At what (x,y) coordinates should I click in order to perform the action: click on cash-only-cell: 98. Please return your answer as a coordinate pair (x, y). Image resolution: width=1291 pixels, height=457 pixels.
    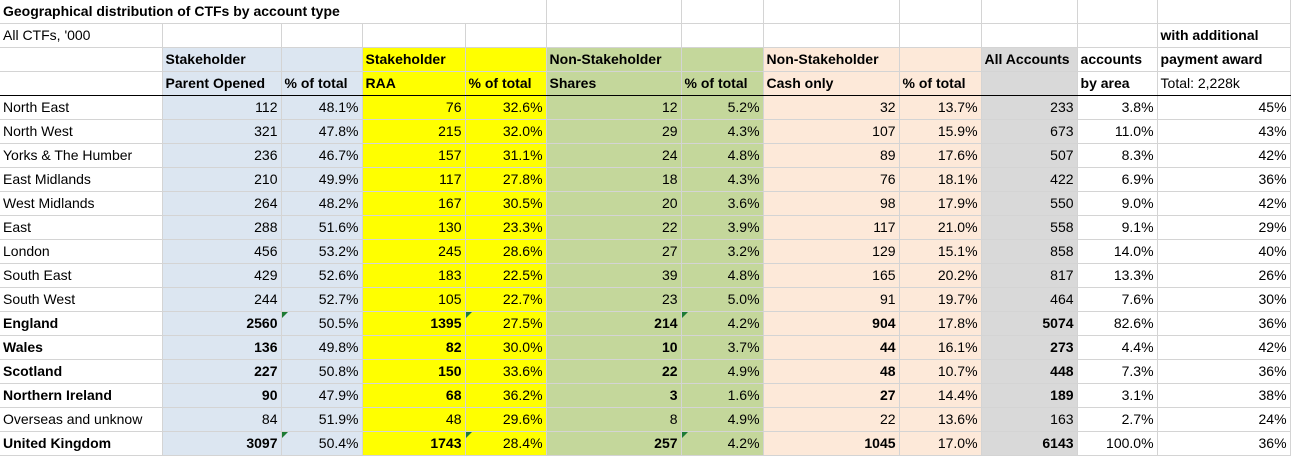
    Looking at the image, I should click on (831, 203).